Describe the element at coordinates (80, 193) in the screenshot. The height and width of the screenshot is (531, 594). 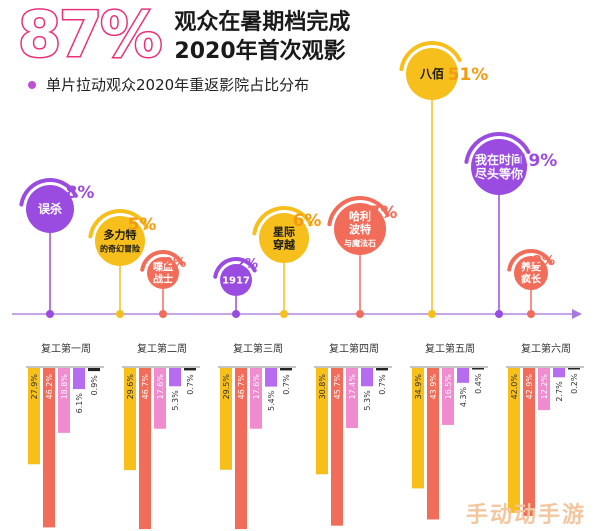
I see `film-pct-label: 8%` at that location.